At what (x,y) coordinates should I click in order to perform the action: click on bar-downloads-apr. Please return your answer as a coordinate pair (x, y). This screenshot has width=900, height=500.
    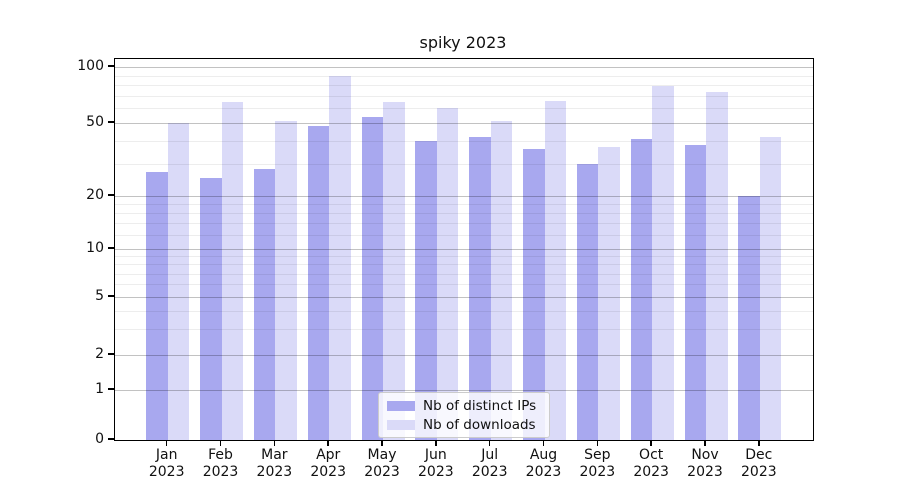
    Looking at the image, I should click on (340, 258).